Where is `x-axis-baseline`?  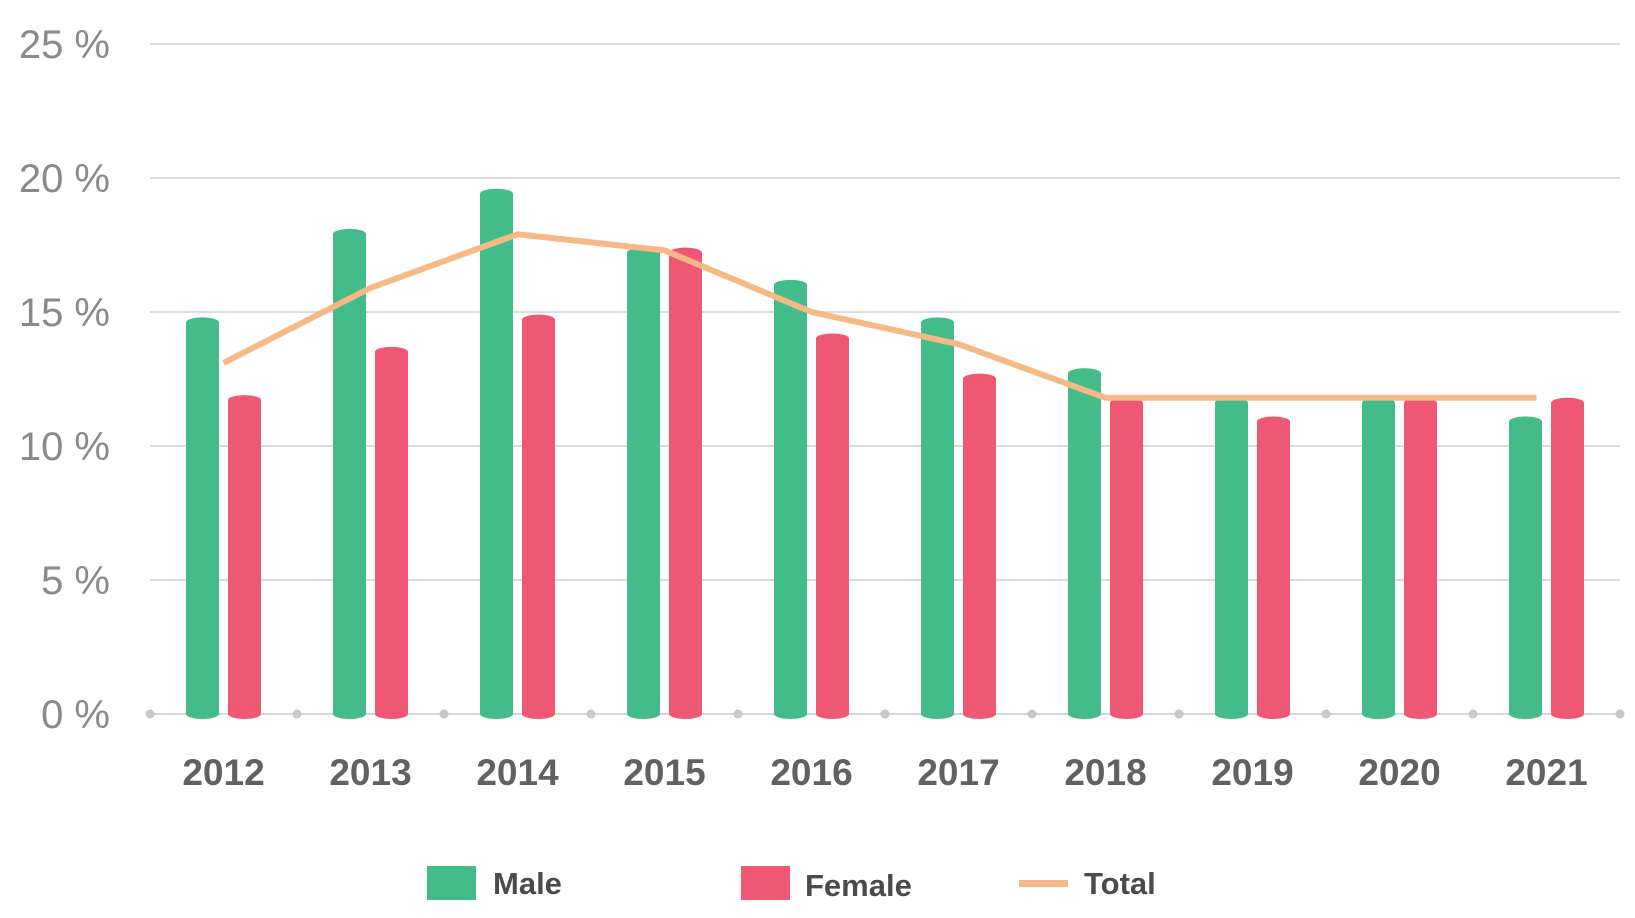
x-axis-baseline is located at coordinates (885, 714).